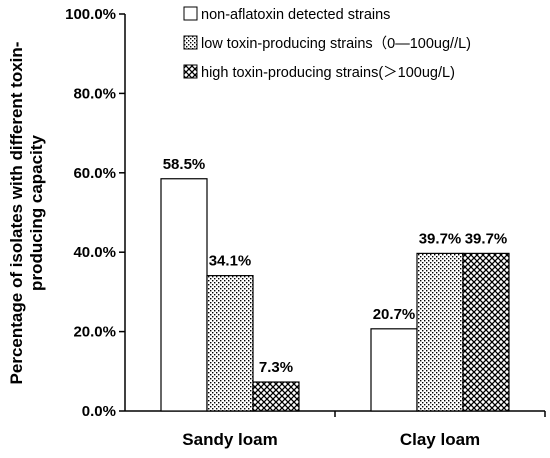 This screenshot has width=550, height=458. What do you see at coordinates (94, 332) in the screenshot?
I see `y-tick-label: 20.0%` at bounding box center [94, 332].